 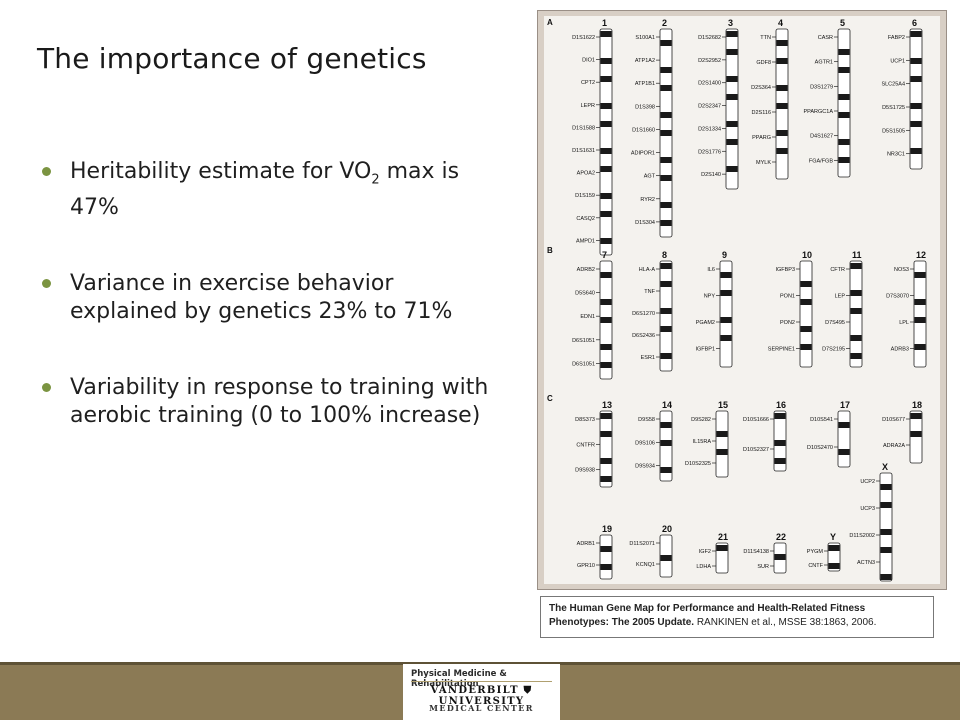 I want to click on chromosome-number: X, so click(x=885, y=467).